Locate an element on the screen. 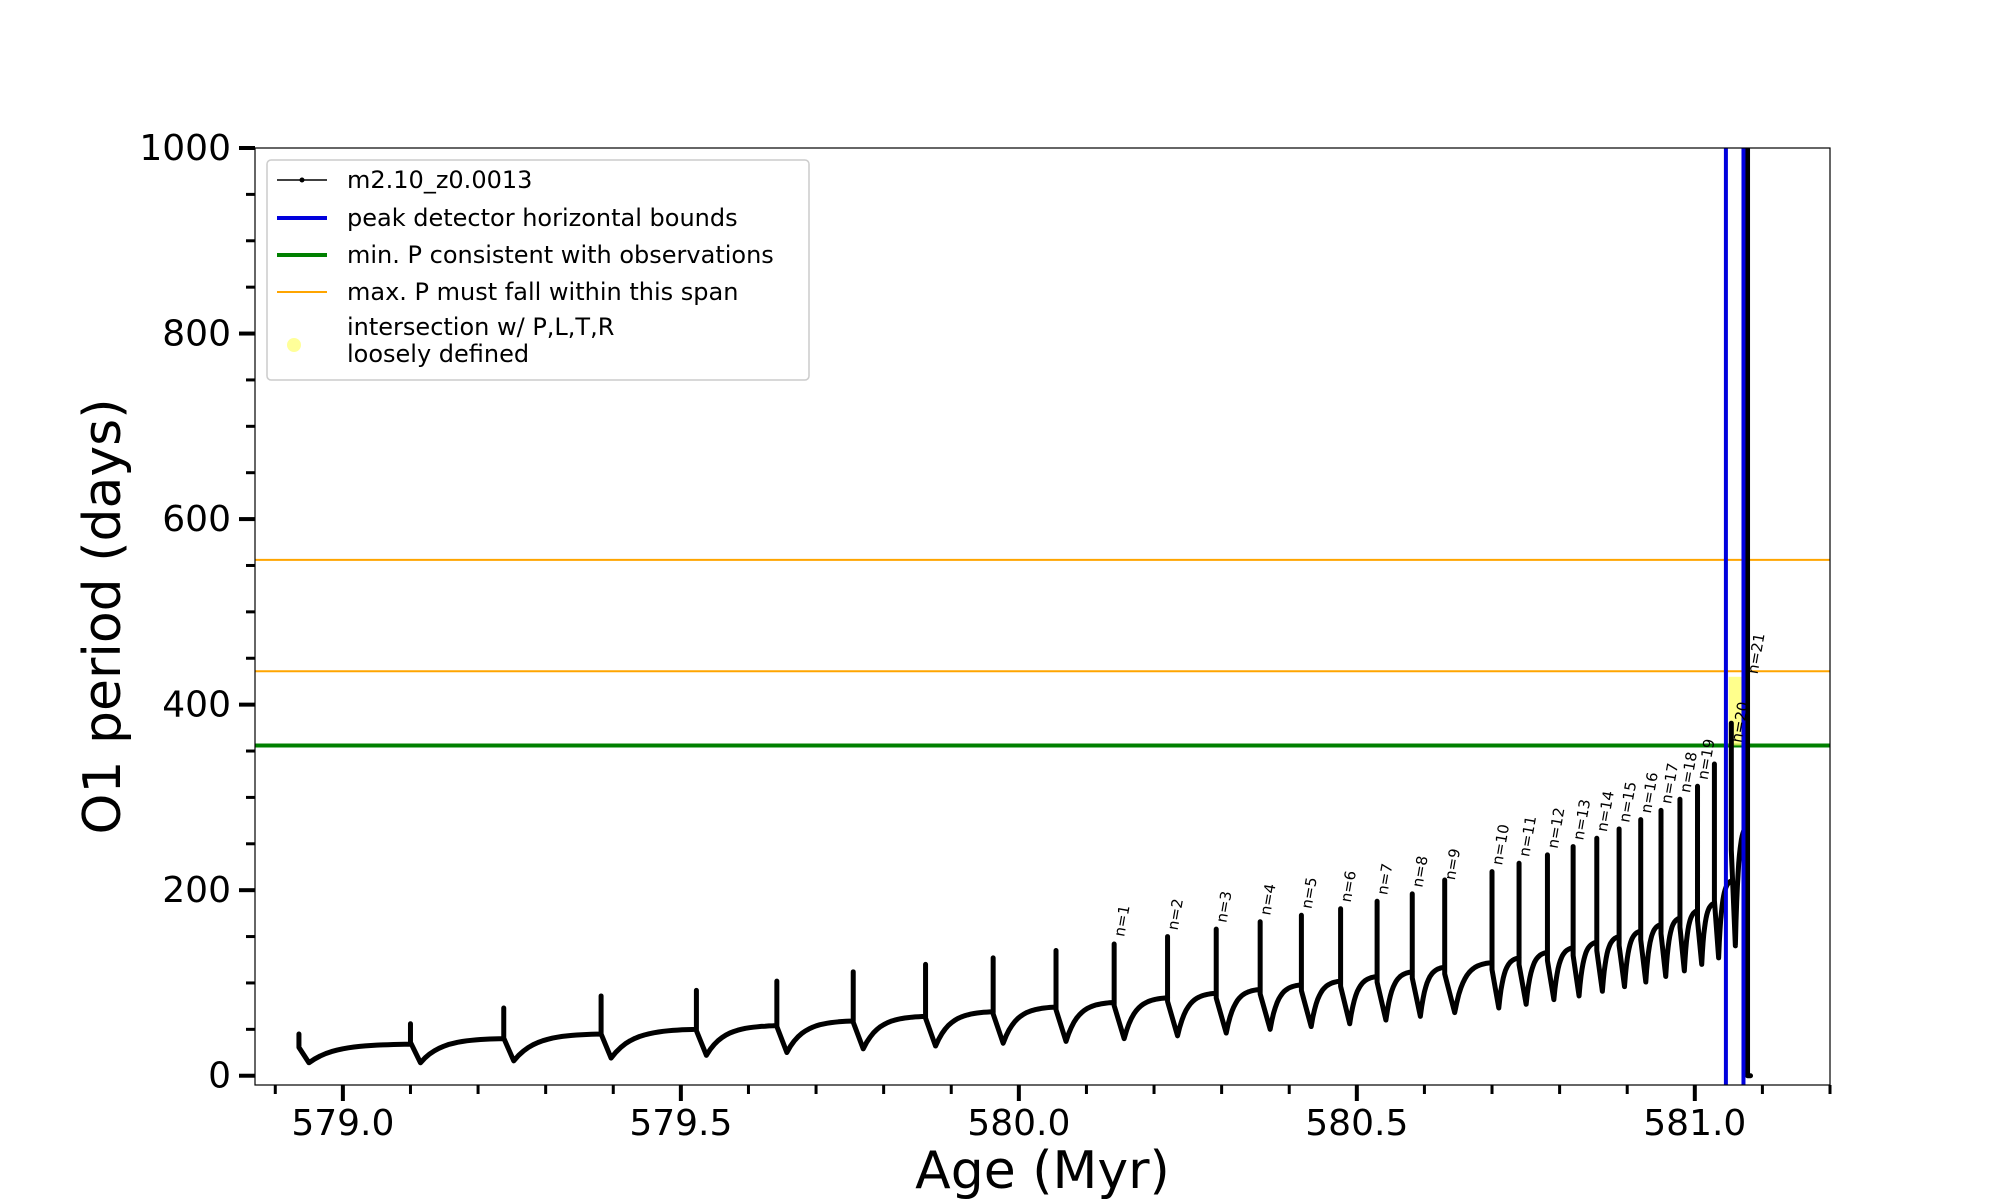 Image resolution: width=2000 pixels, height=1200 pixels. x-axis: 579.0 579.5 580.0 580.5 581.0 is located at coordinates (1052, 1114).